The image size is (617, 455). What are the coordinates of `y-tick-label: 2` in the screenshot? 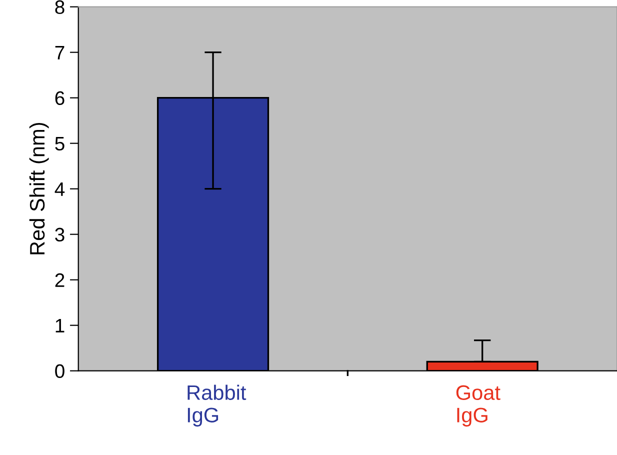 It's located at (59, 280).